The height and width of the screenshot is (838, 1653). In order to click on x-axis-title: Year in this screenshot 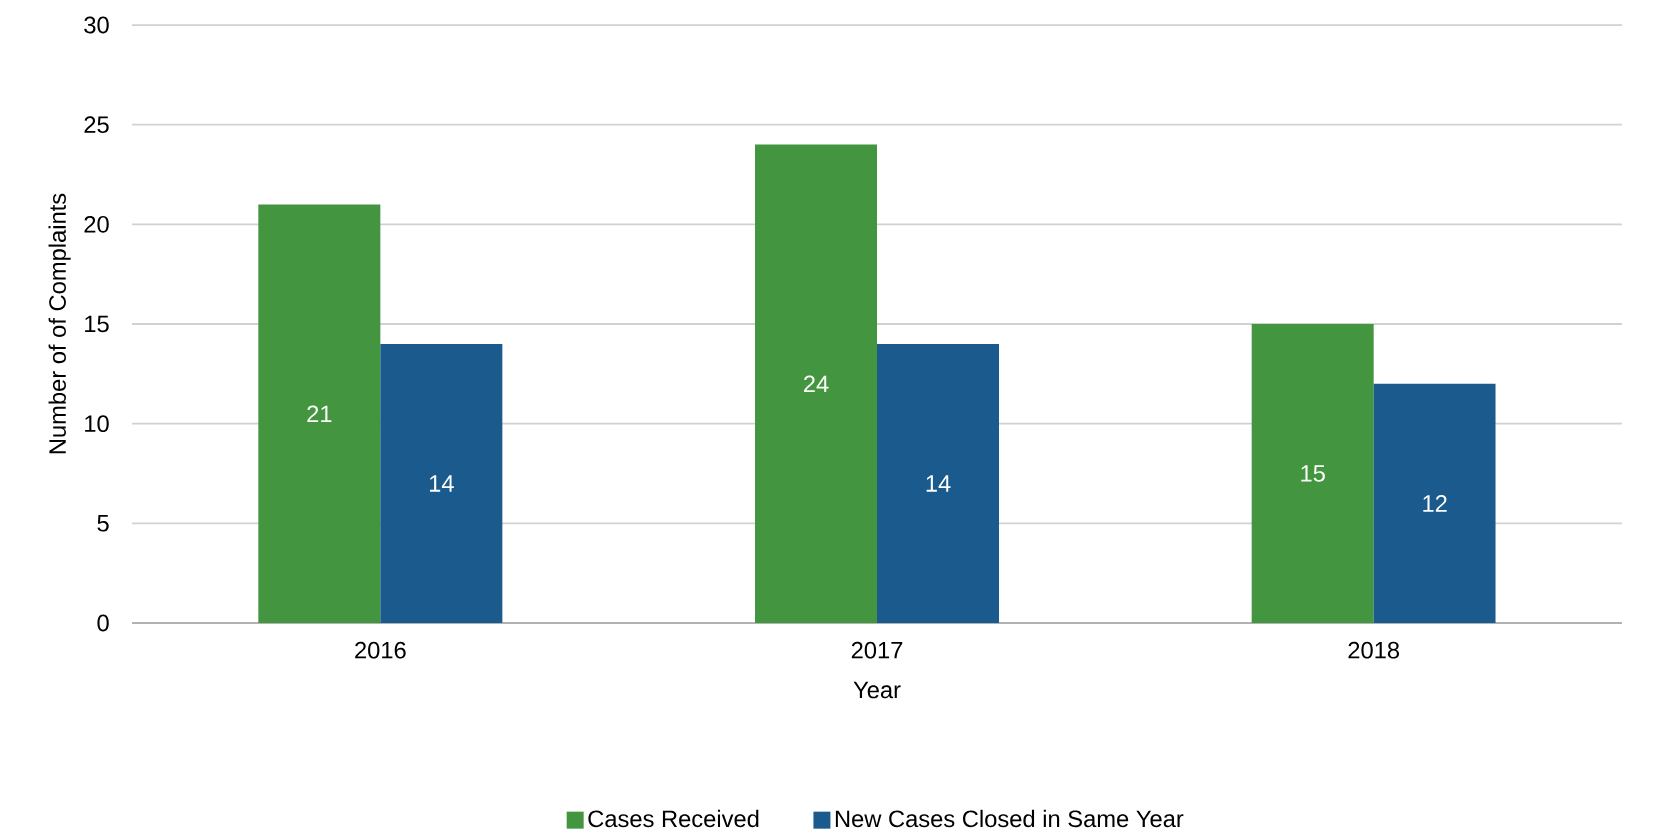, I will do `click(877, 690)`.